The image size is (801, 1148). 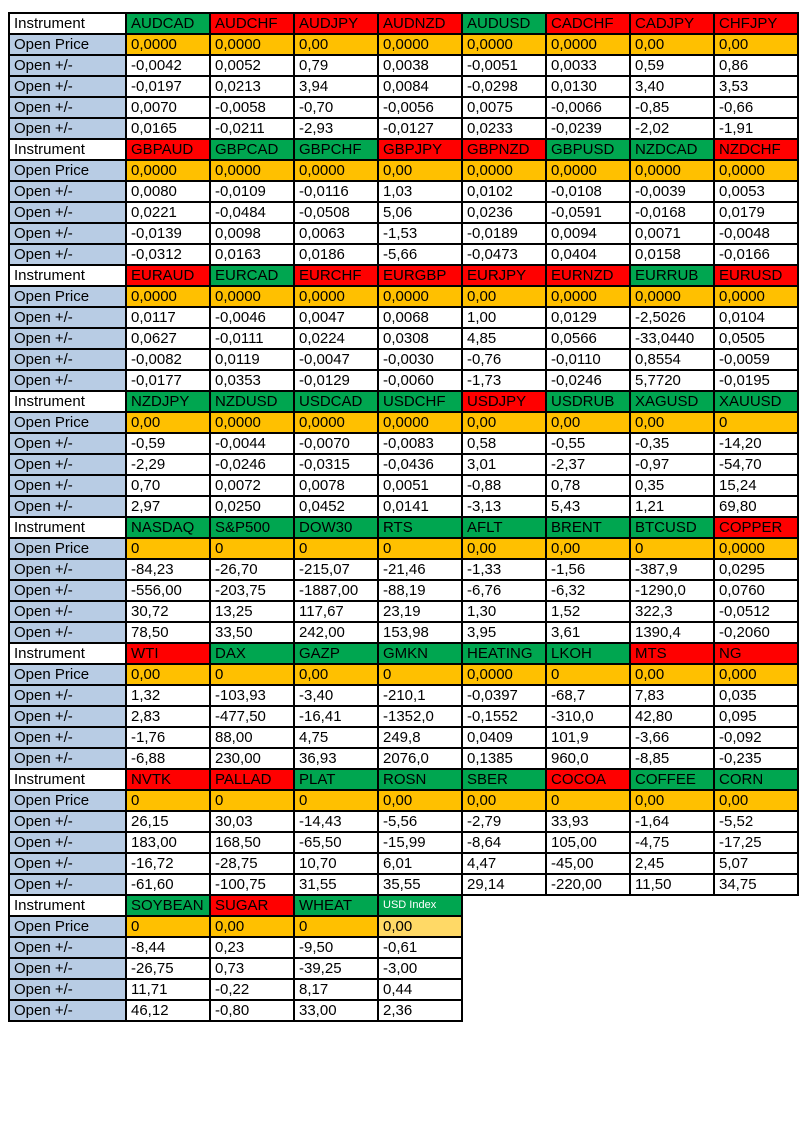 I want to click on instrument-header-cell: CADCHF, so click(x=588, y=23).